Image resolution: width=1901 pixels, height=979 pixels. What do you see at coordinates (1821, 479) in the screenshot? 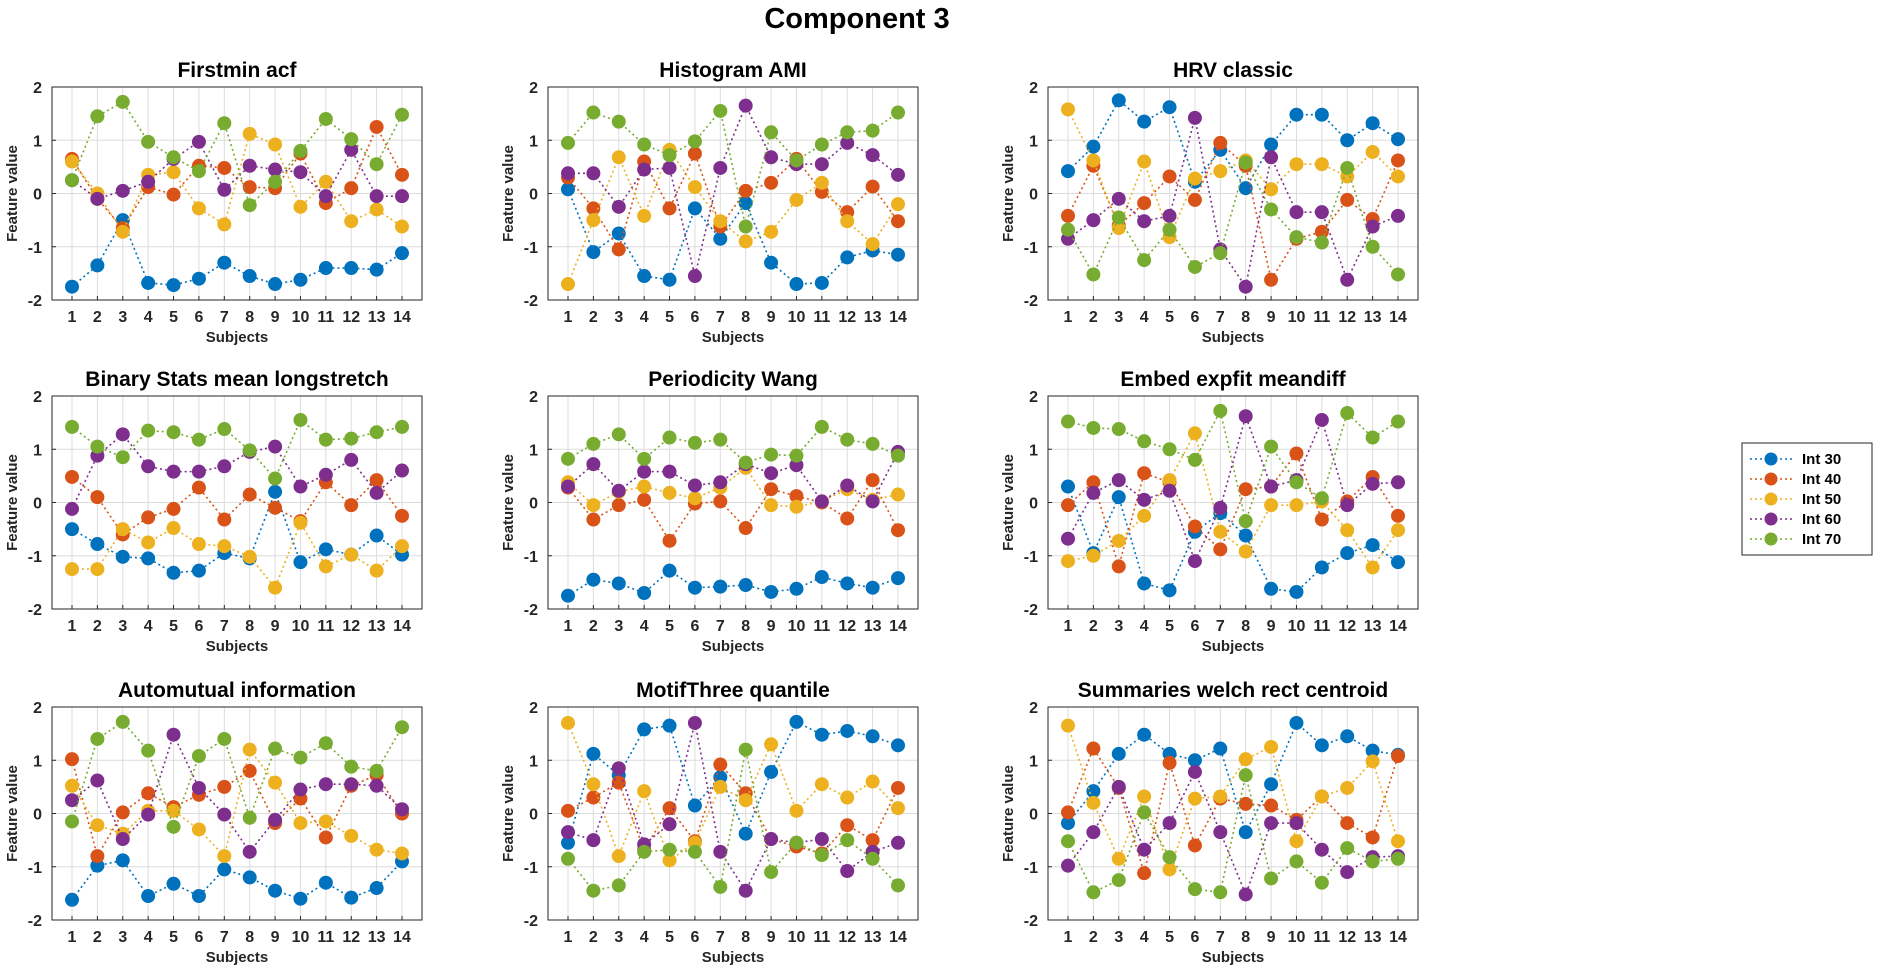
I see `legend-label: Int 40` at bounding box center [1821, 479].